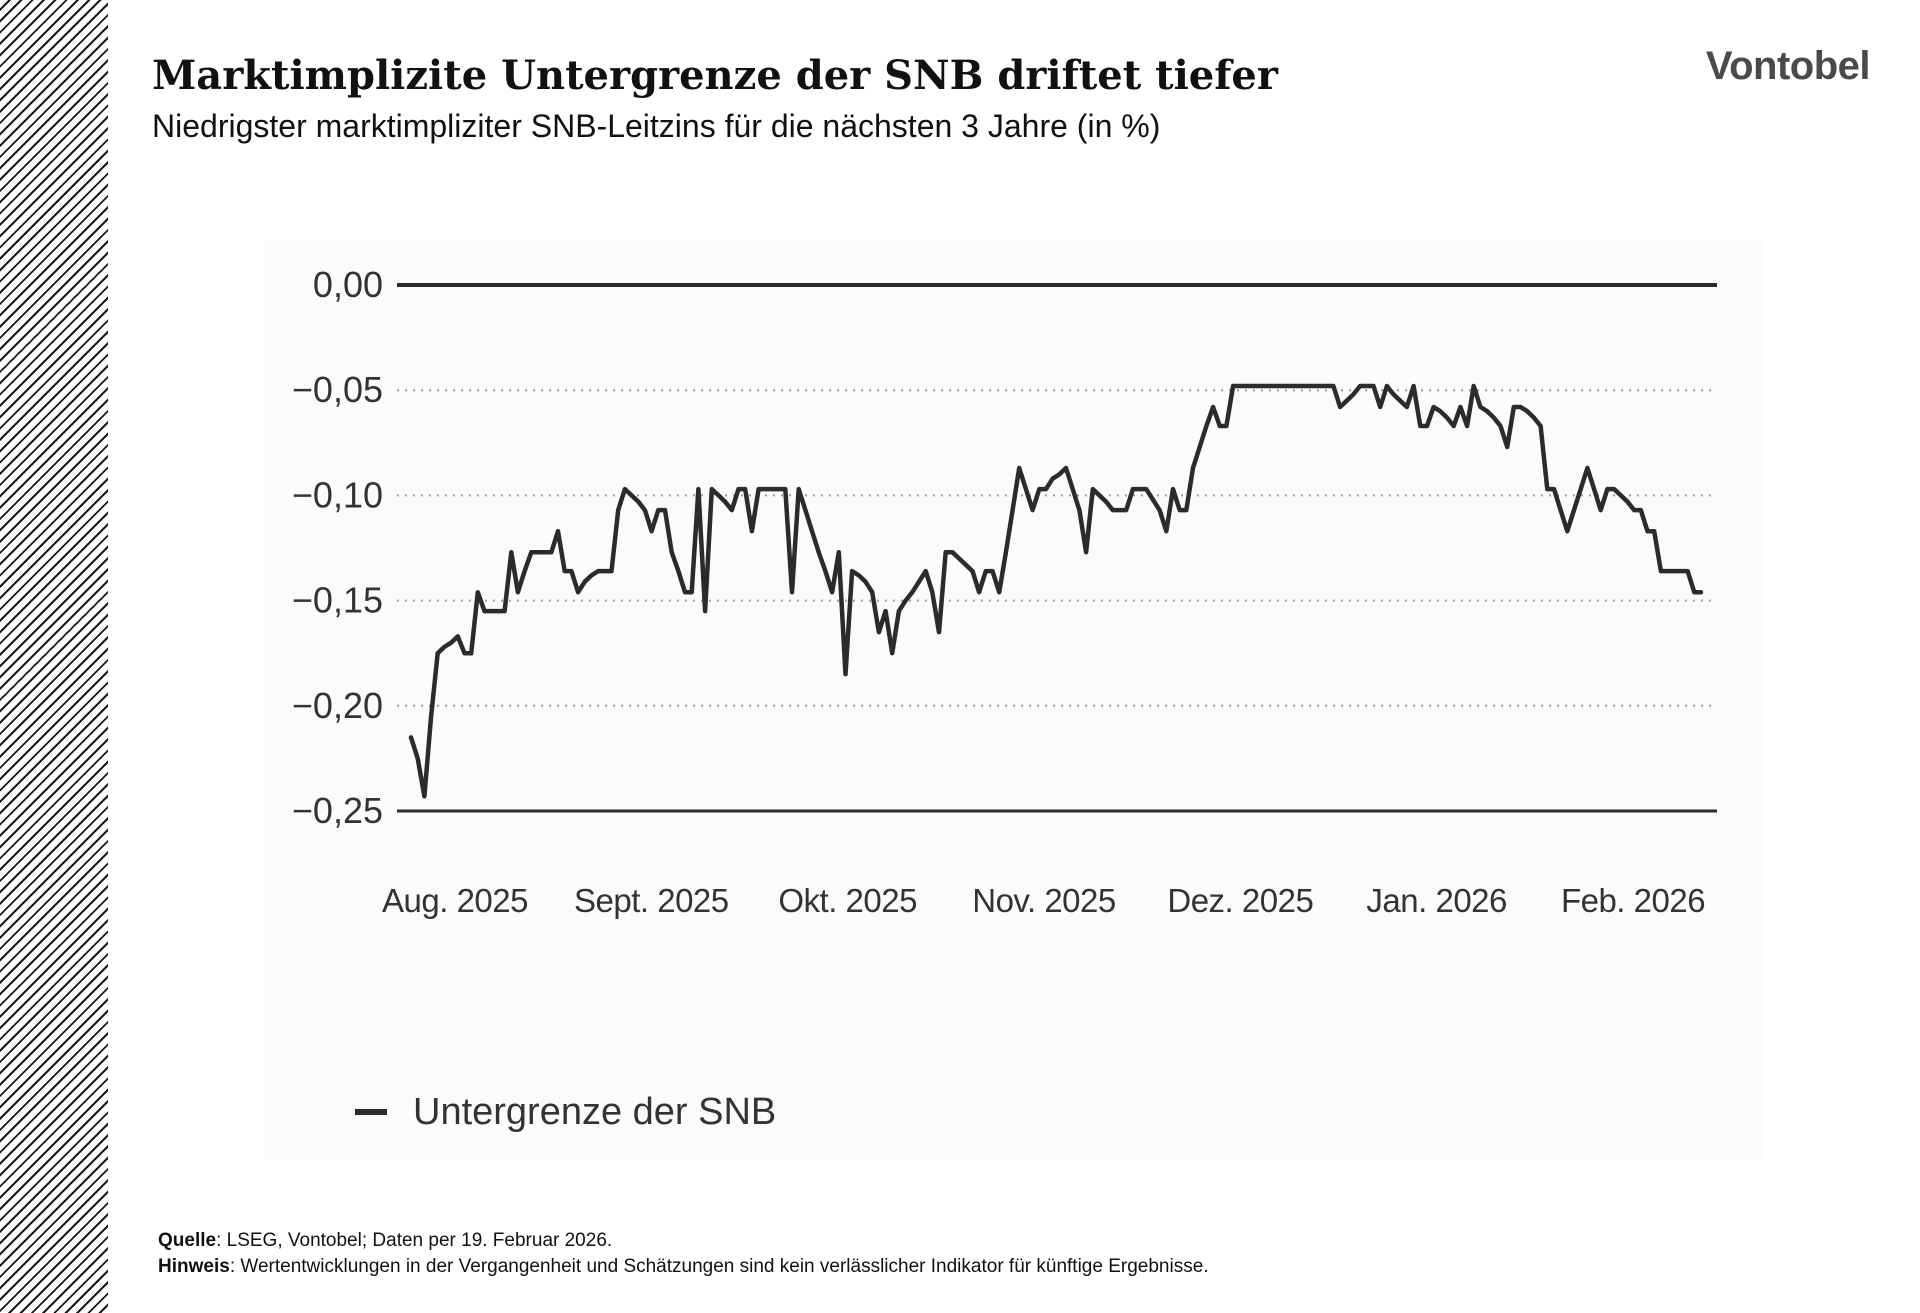 The width and height of the screenshot is (1920, 1313). Describe the element at coordinates (348, 284) in the screenshot. I see `y-tick-label: 0,00` at that location.